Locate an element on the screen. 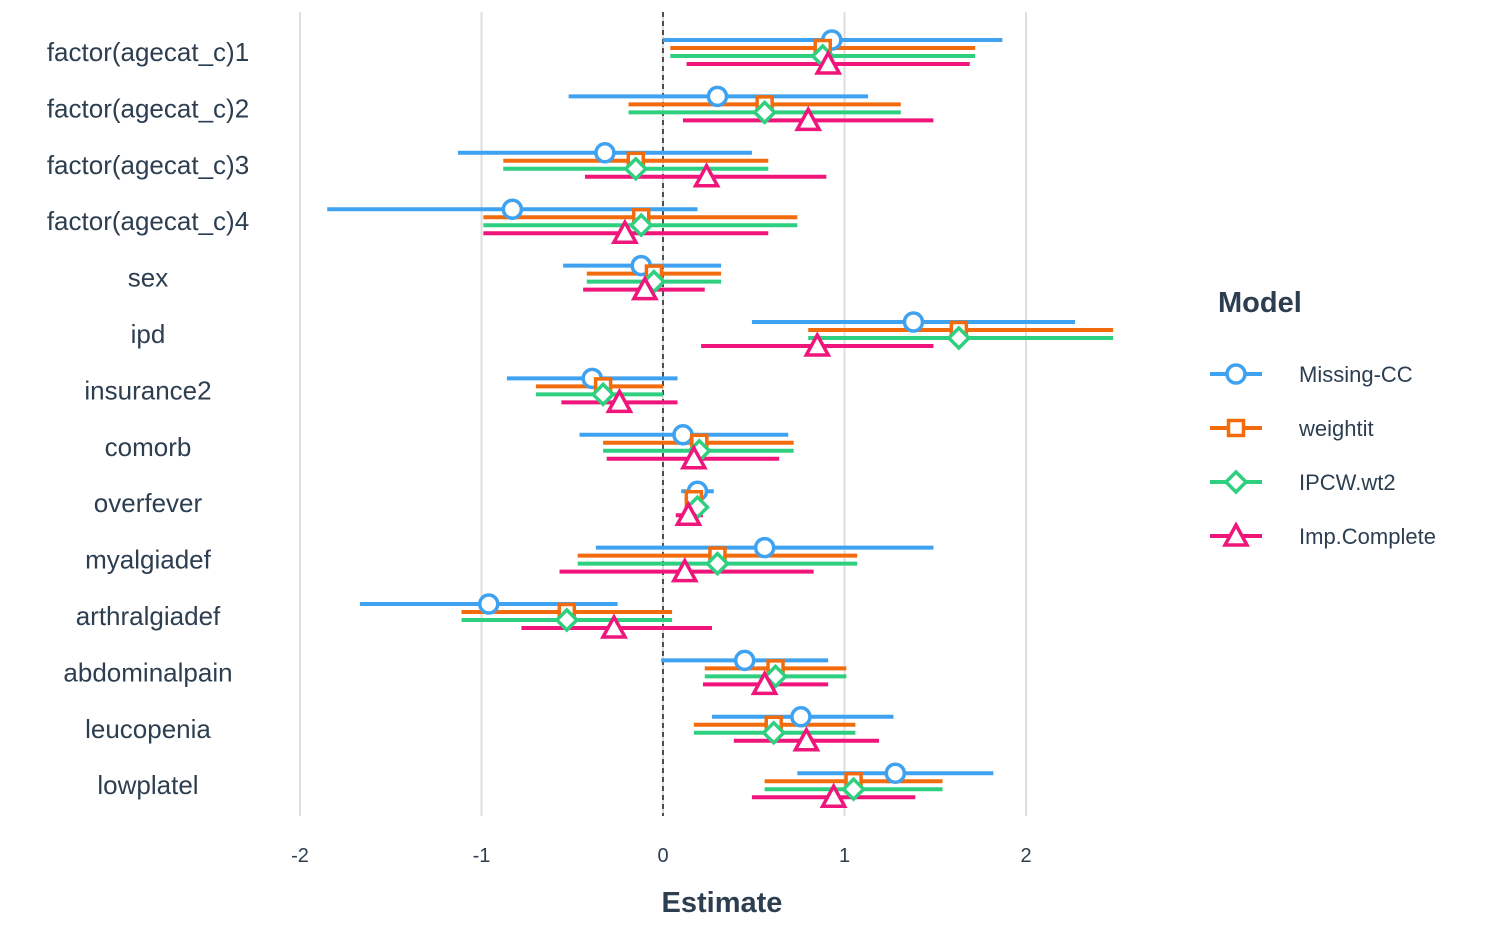  markers-imp-complete is located at coordinates (724, 428).